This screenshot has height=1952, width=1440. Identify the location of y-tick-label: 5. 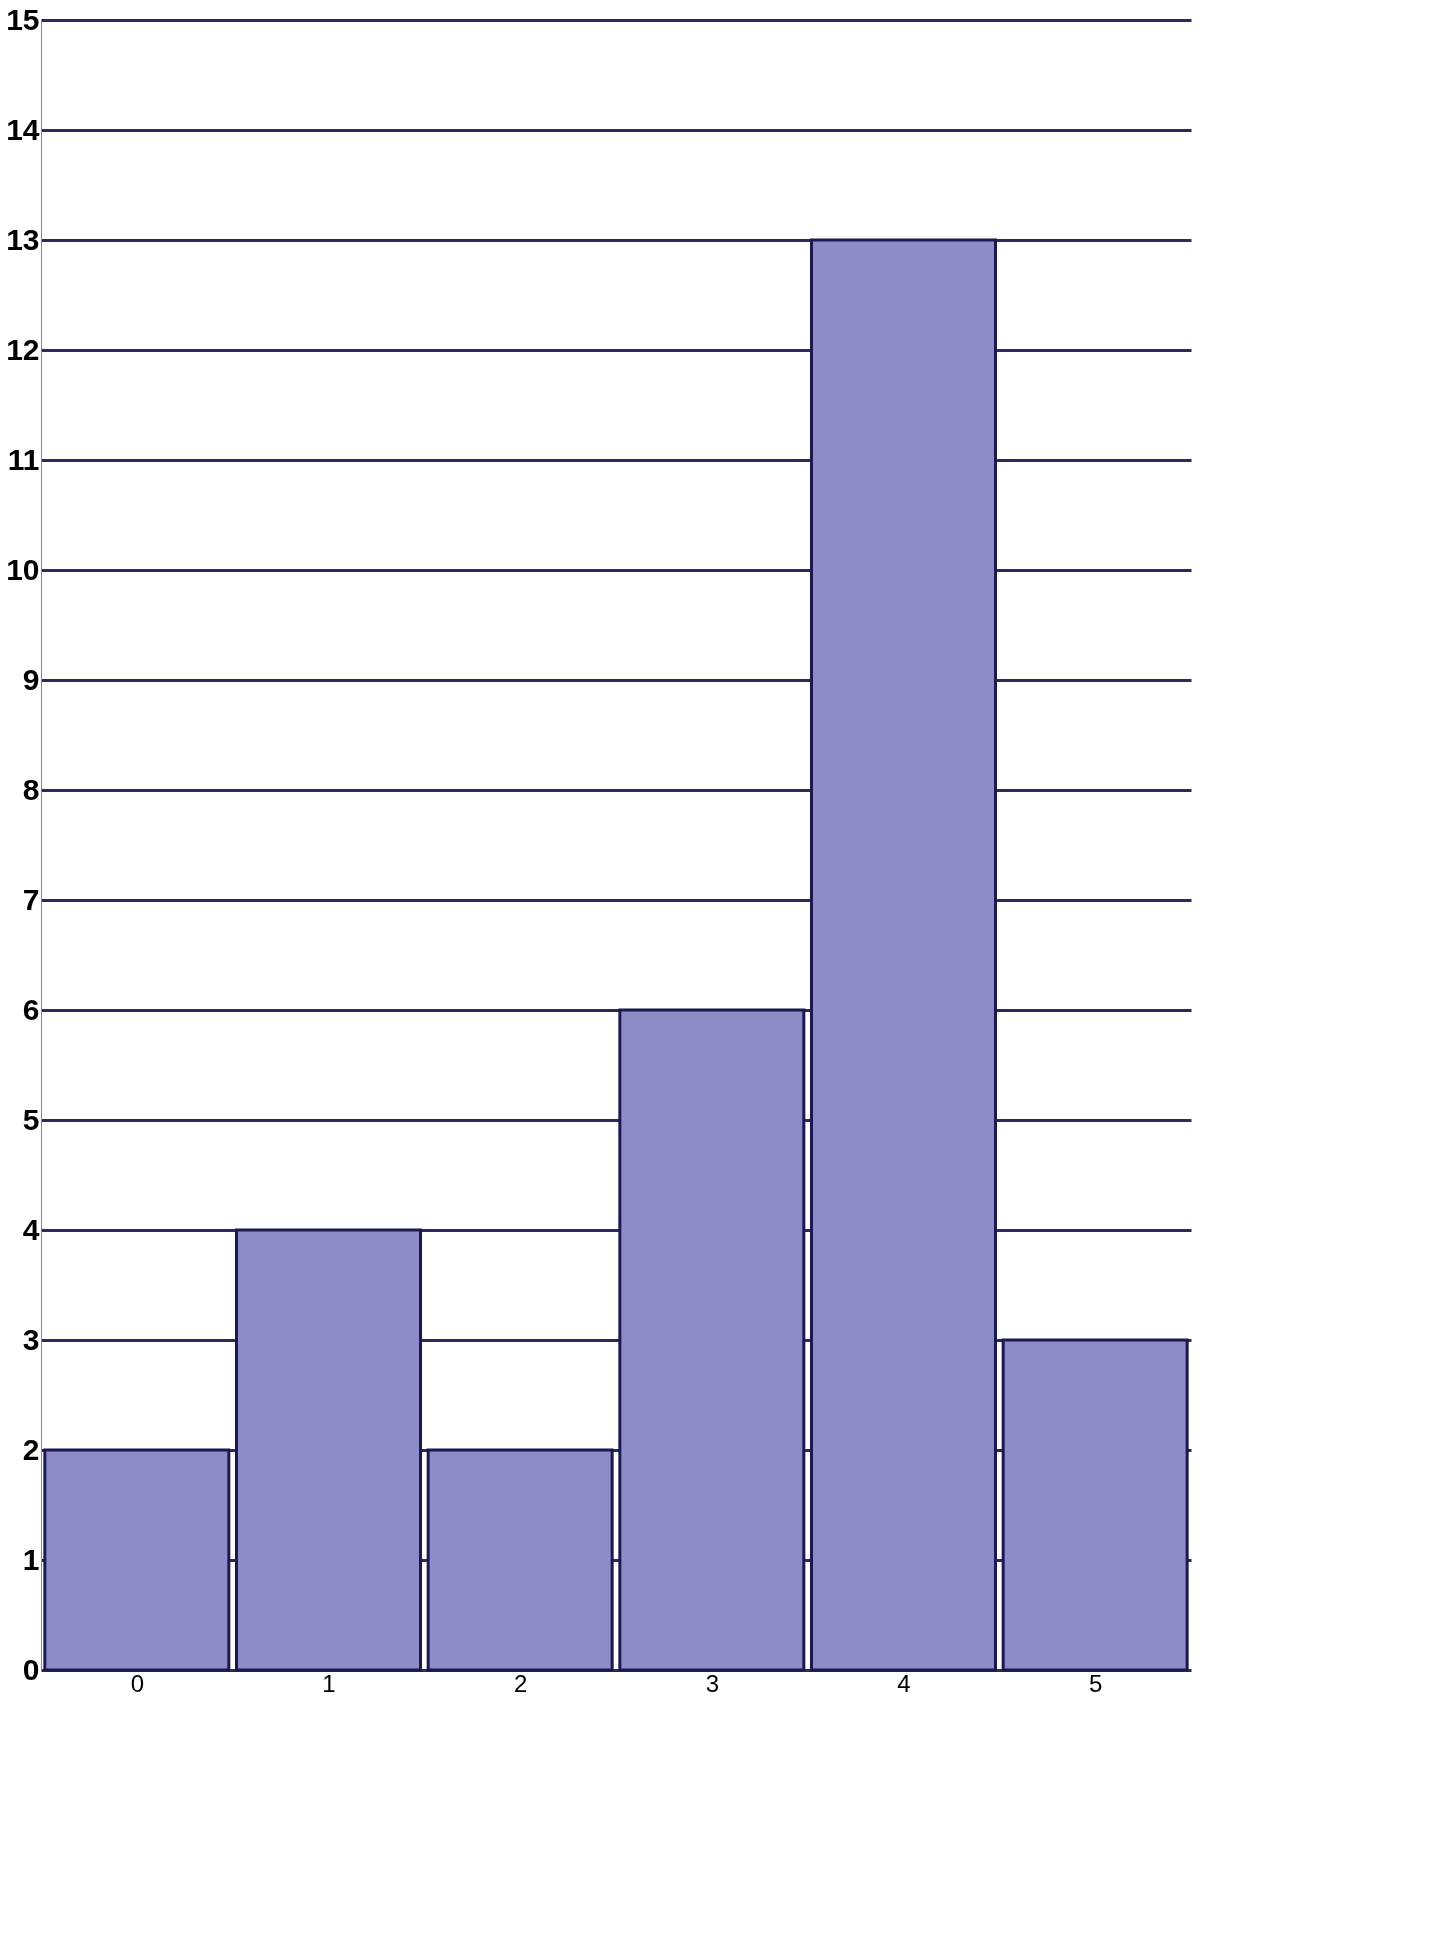
(31, 1119).